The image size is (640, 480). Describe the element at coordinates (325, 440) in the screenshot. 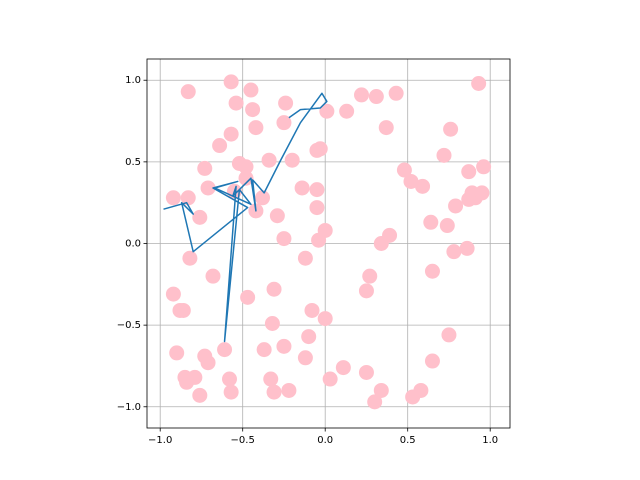

I see `x-tick-label: 0.0` at that location.